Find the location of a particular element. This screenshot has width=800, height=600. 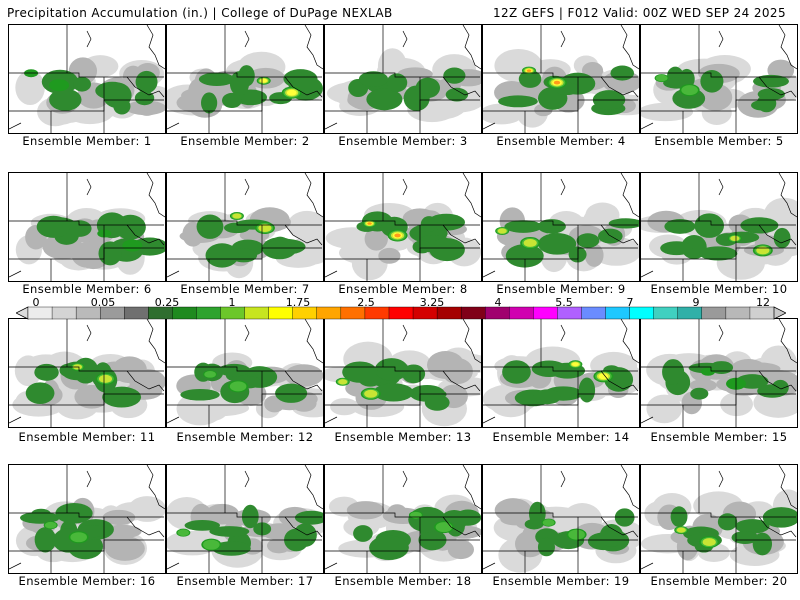

member-label: Ensemble Member: 9 is located at coordinates (561, 289).